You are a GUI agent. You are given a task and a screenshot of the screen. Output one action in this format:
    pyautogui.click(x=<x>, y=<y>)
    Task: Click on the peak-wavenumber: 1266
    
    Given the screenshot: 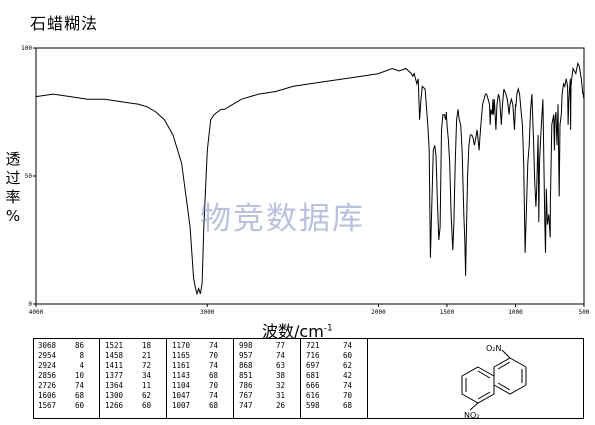 What is the action you would take?
    pyautogui.click(x=114, y=405)
    